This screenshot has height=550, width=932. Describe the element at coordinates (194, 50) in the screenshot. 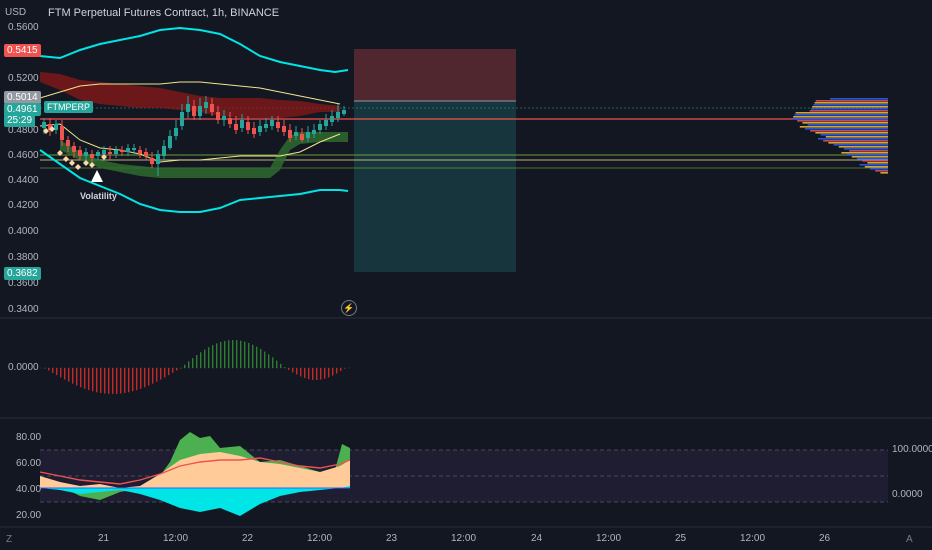

I see `upper-band-line` at that location.